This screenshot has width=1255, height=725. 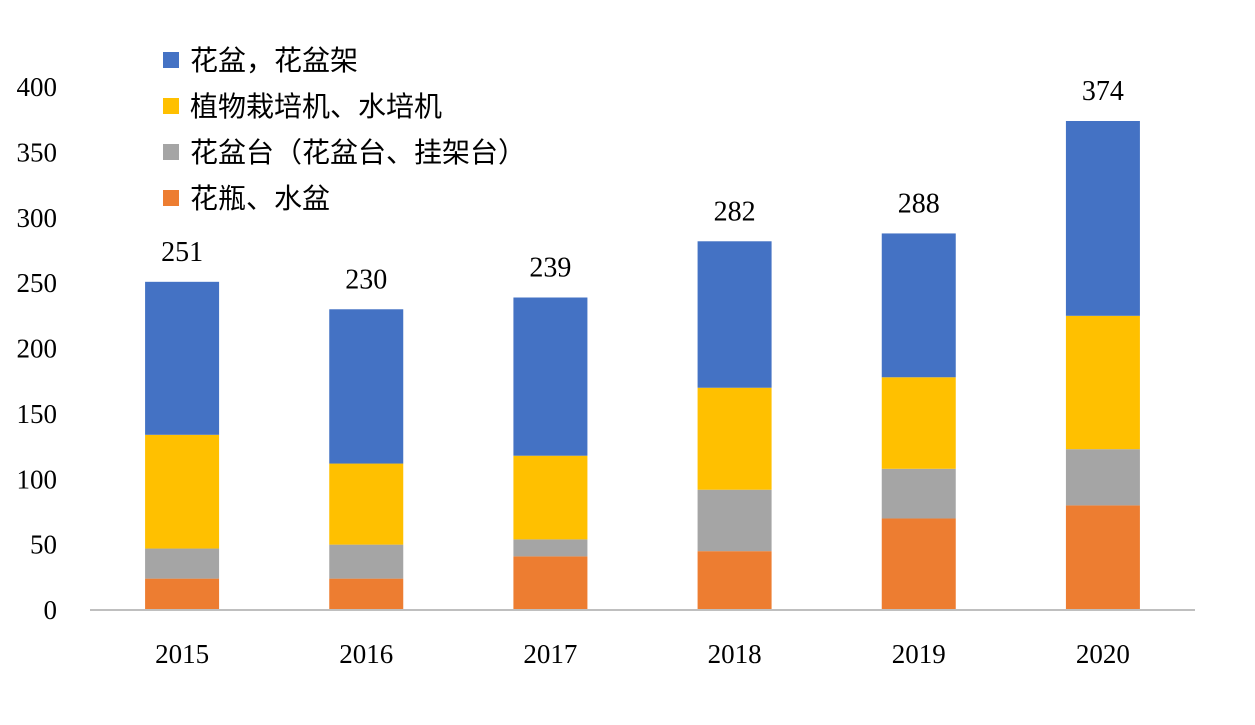 I want to click on y-tick-label: 50, so click(x=43, y=545).